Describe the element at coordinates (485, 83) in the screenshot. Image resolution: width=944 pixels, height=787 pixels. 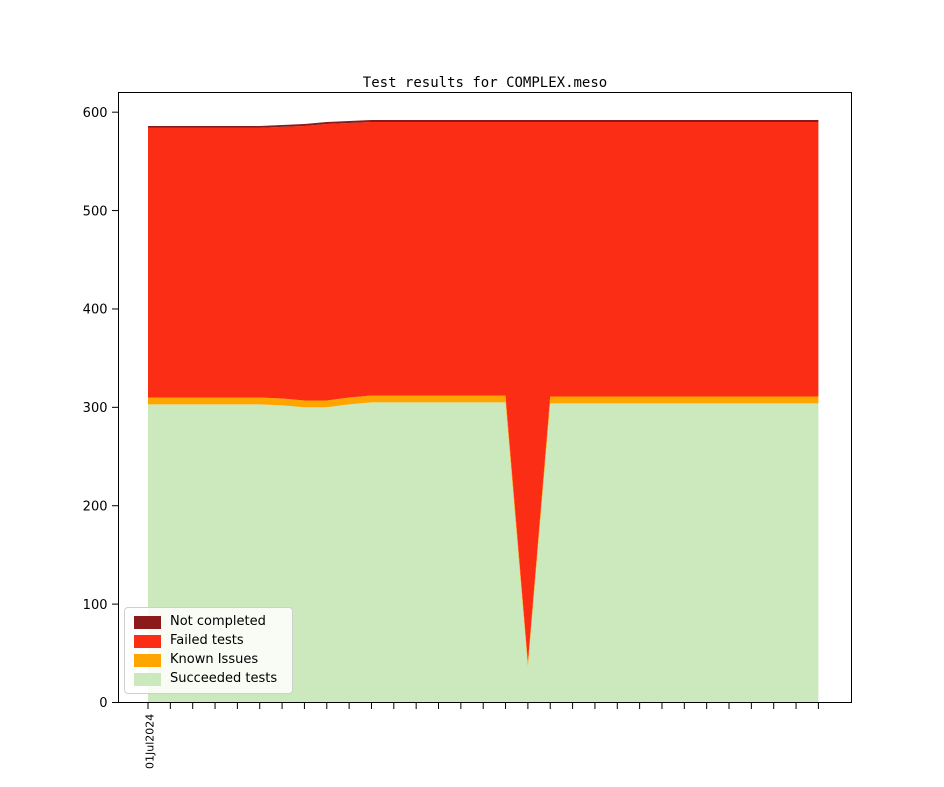
I see `chart-title: Test results for COMPLEX.meso` at that location.